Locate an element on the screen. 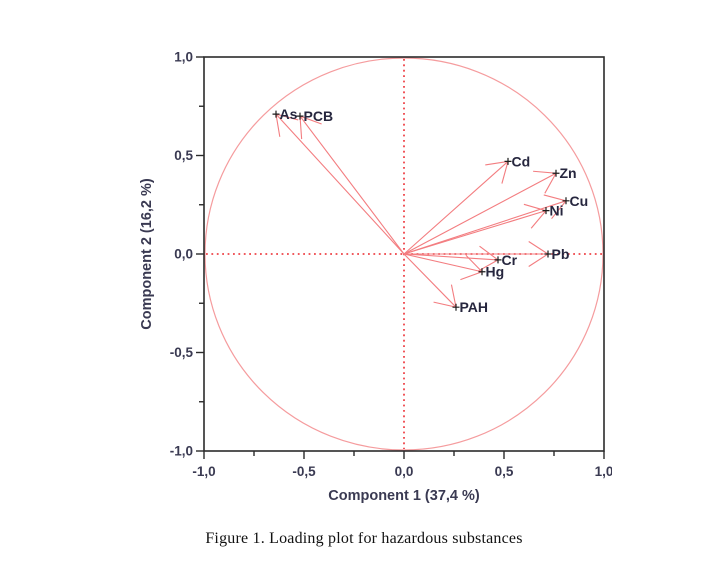 This screenshot has height=576, width=728. point-marker-Ni is located at coordinates (546, 211).